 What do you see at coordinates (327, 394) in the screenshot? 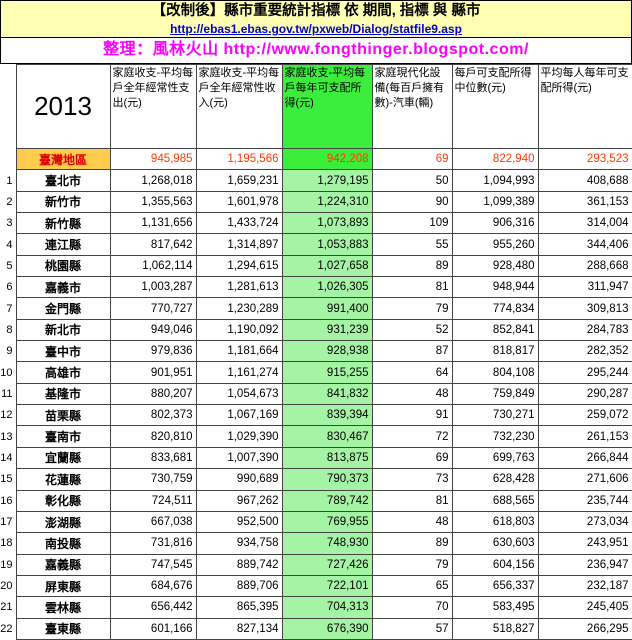
I see `value-cell: 841,832` at bounding box center [327, 394].